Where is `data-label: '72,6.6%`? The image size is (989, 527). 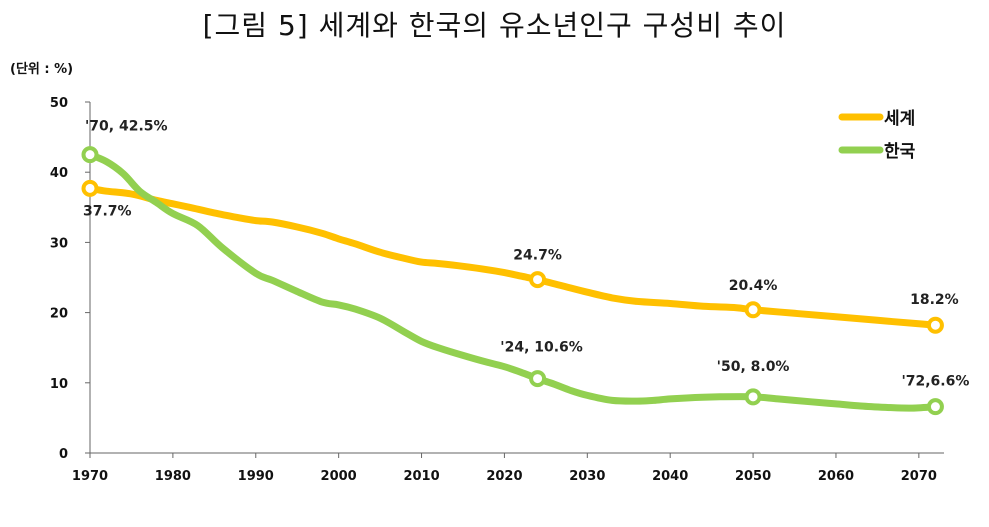
data-label: '72,6.6% is located at coordinates (935, 382).